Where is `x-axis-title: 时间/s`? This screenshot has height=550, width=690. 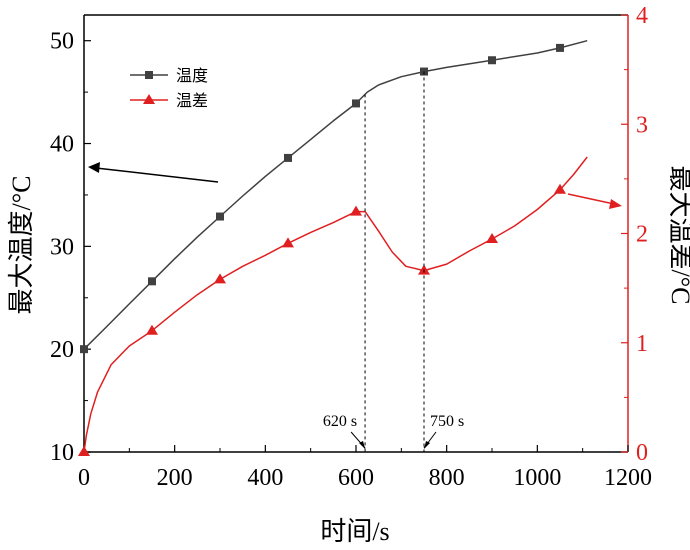
x-axis-title: 时间/s is located at coordinates (354, 531).